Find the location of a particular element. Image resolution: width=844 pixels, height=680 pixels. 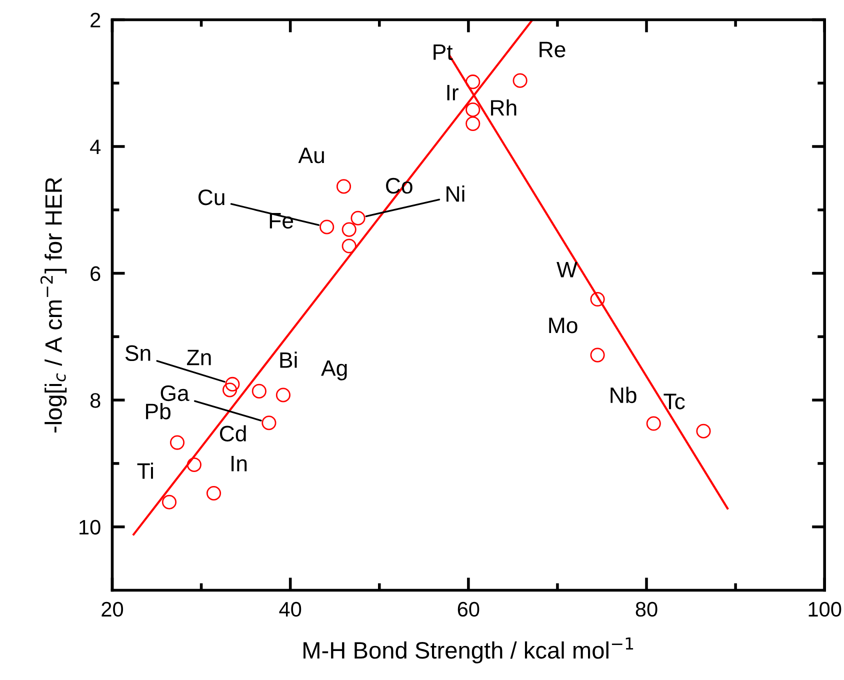

annotation: Ir is located at coordinates (452, 92).